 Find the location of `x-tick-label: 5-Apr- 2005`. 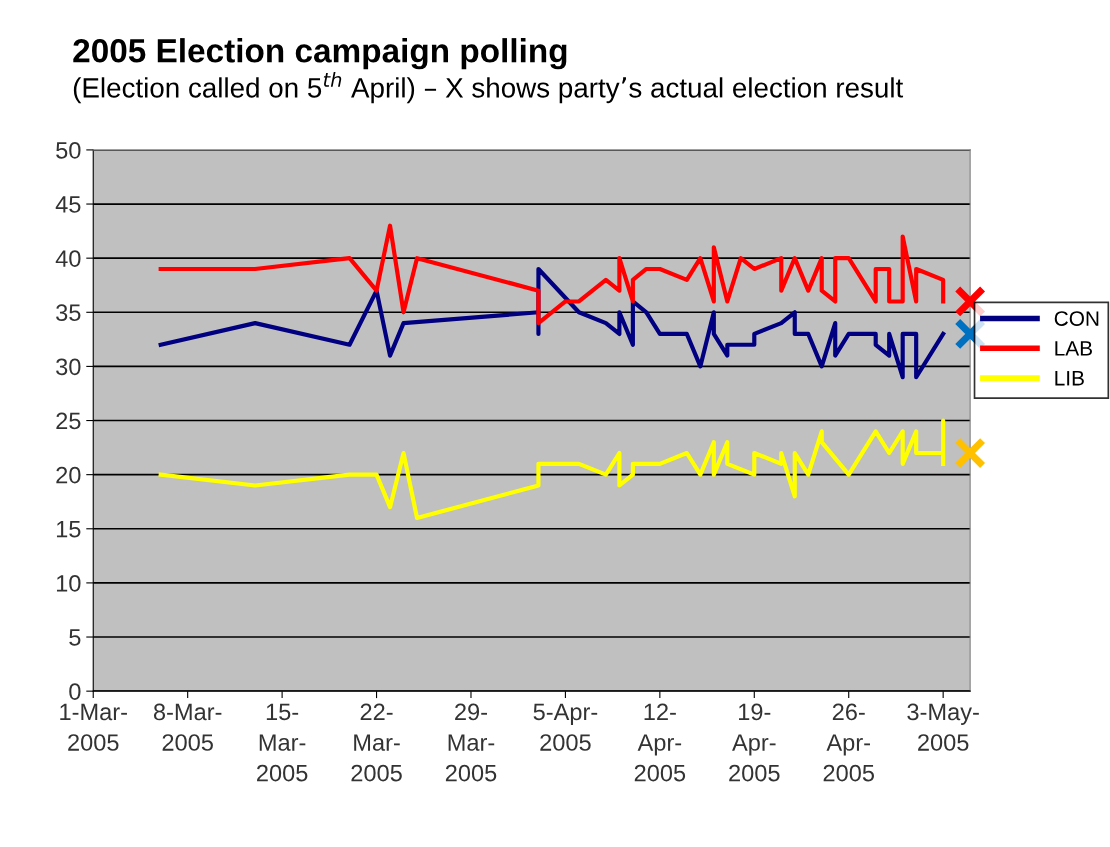

x-tick-label: 5-Apr- 2005 is located at coordinates (565, 727).